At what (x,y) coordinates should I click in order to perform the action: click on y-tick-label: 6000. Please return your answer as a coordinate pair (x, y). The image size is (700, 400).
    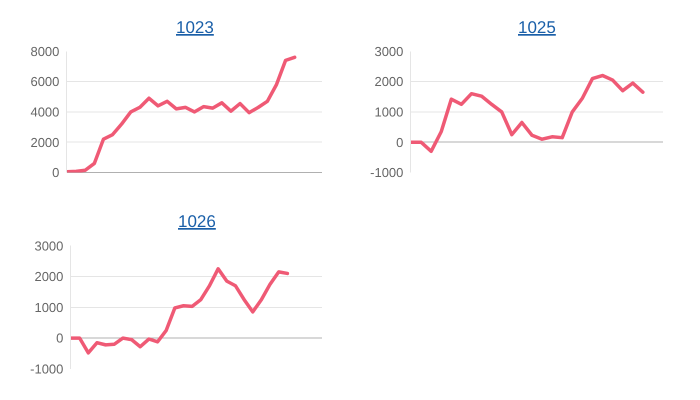
    Looking at the image, I should click on (45, 82).